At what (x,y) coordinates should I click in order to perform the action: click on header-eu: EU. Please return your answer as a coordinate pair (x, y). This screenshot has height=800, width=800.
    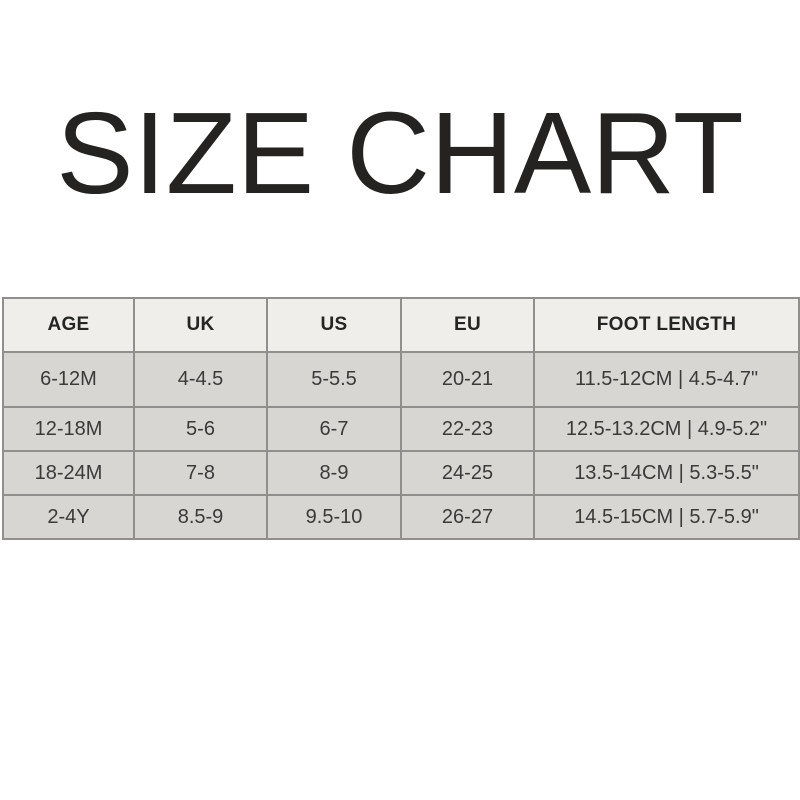
    Looking at the image, I should click on (467, 325).